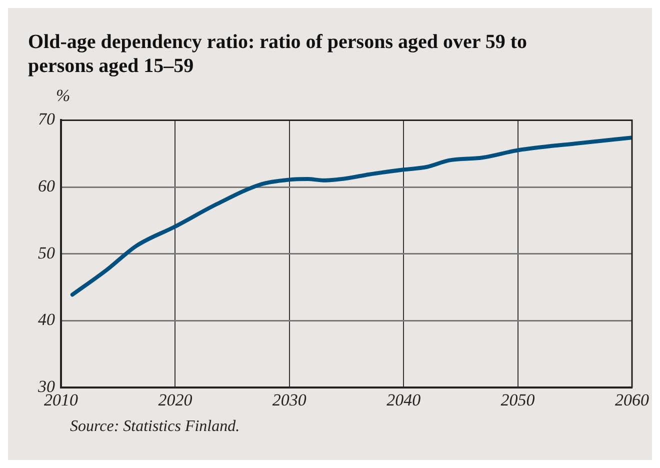 This screenshot has width=660, height=468. I want to click on y-tick-label: 70, so click(47, 119).